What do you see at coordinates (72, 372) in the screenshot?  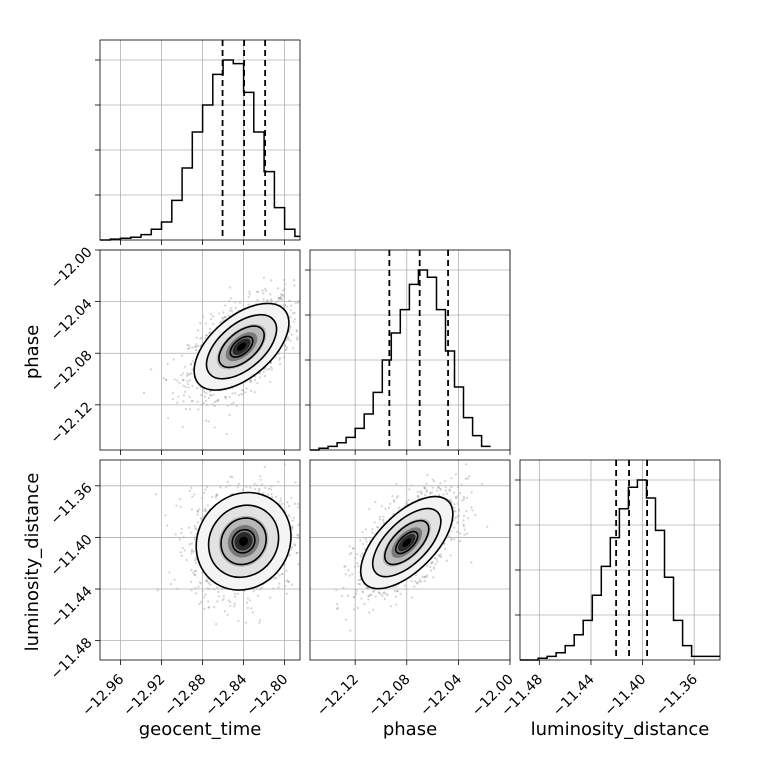 I see `y-tick-label: −12.08` at bounding box center [72, 372].